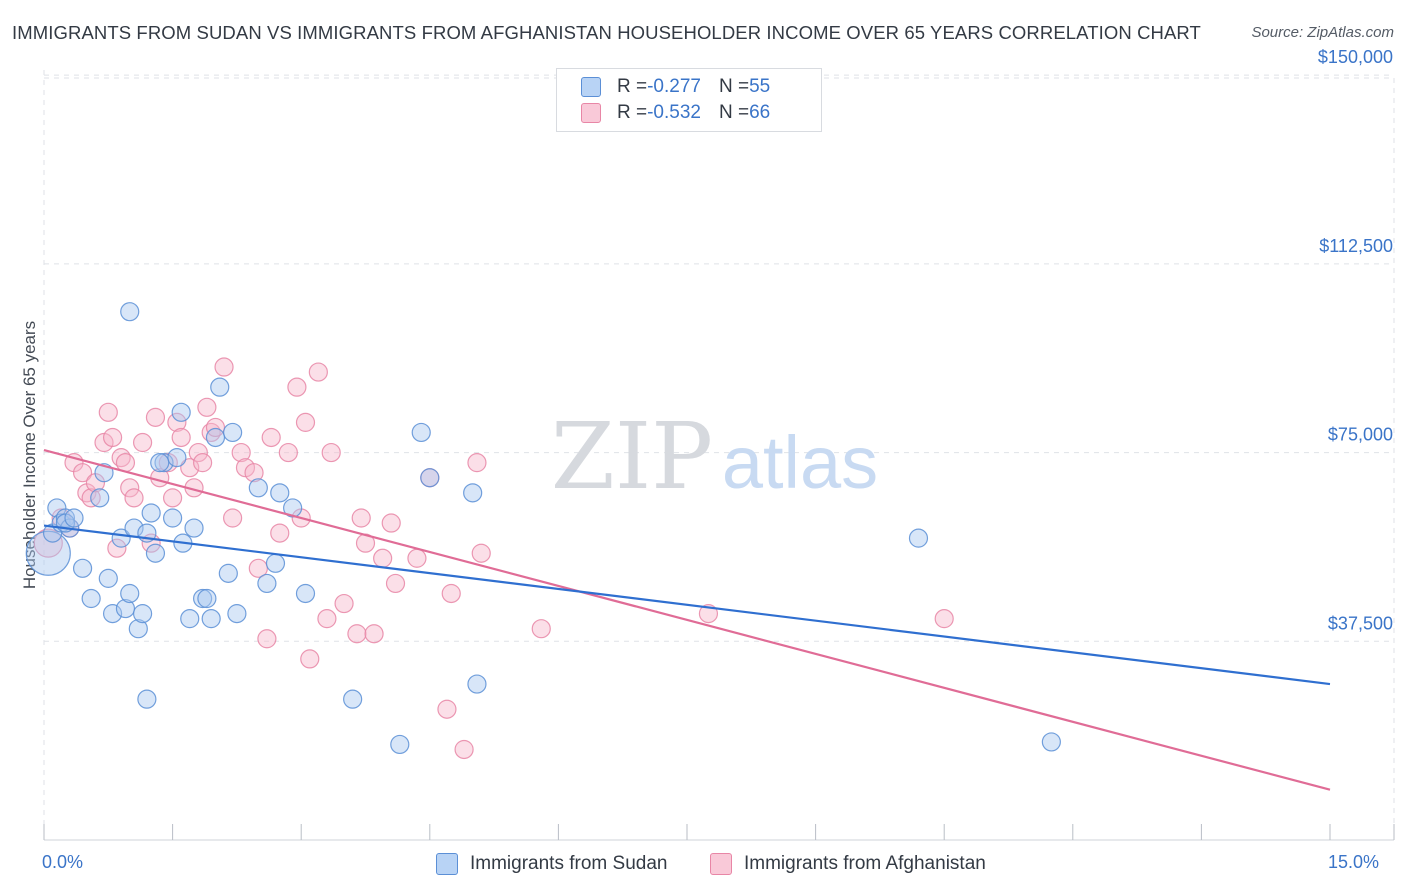 This screenshot has width=1406, height=892. What do you see at coordinates (760, 112) in the screenshot?
I see `legend-n-value: 66` at bounding box center [760, 112].